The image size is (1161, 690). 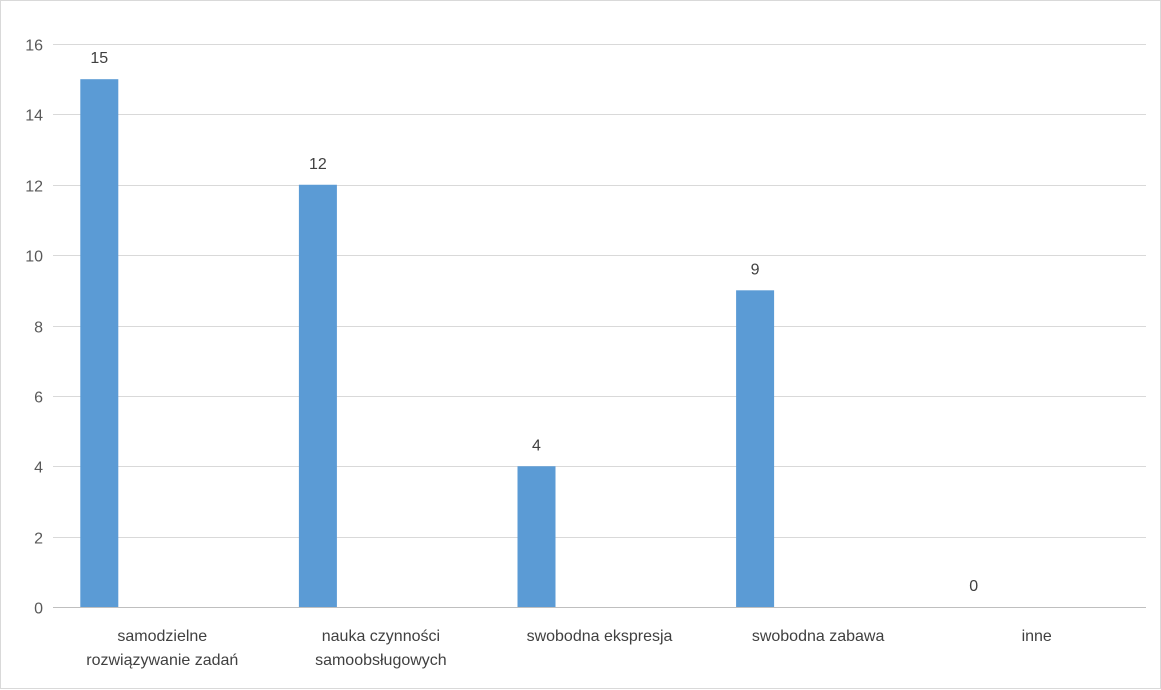 What do you see at coordinates (38, 539) in the screenshot?
I see `y-tick-label: 2` at bounding box center [38, 539].